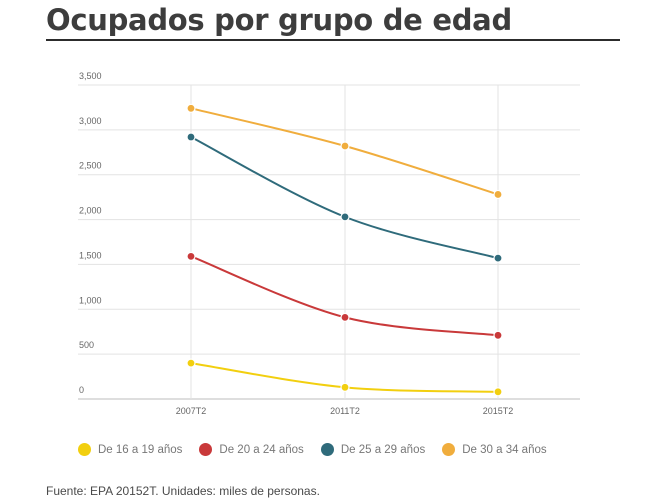 Image resolution: width=665 pixels, height=501 pixels. I want to click on y-tick-label: 2,500, so click(90, 166).